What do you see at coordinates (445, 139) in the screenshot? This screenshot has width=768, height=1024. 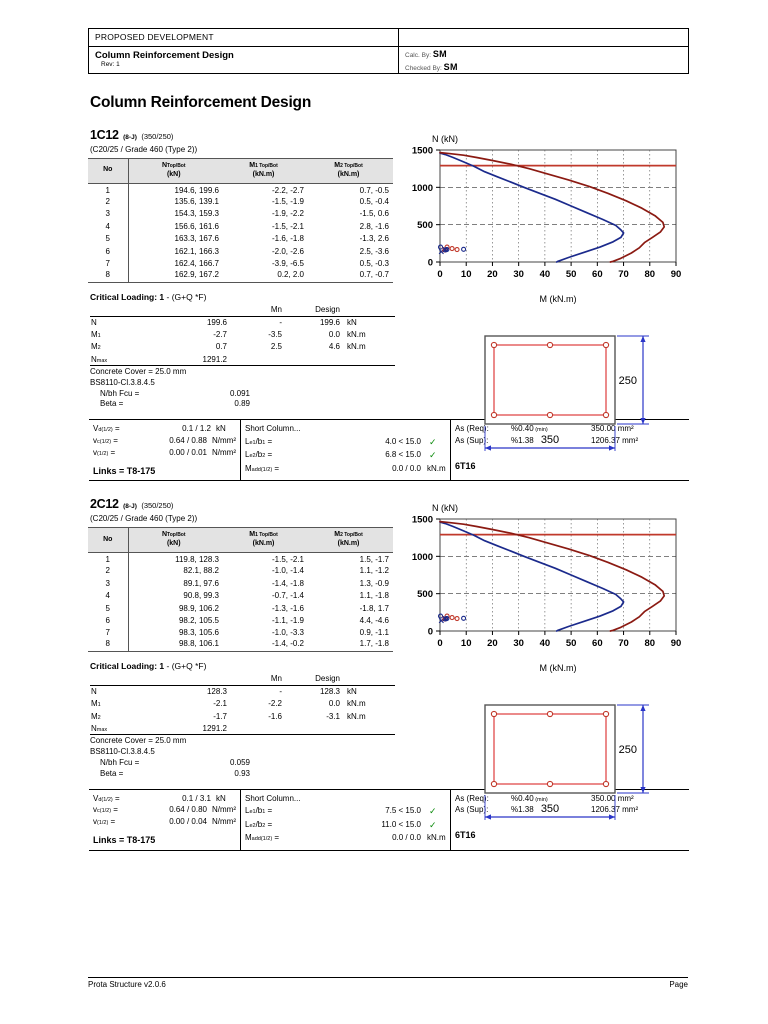 I see `svg-text: N (kN)` at bounding box center [445, 139].